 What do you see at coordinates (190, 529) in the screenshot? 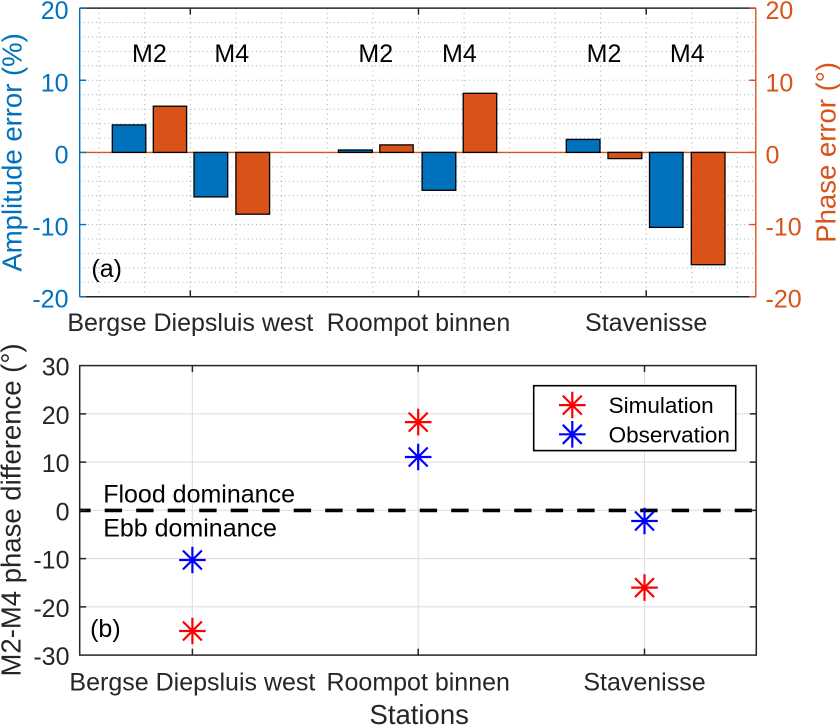
I see `svg-text: Ebb dominance` at bounding box center [190, 529].